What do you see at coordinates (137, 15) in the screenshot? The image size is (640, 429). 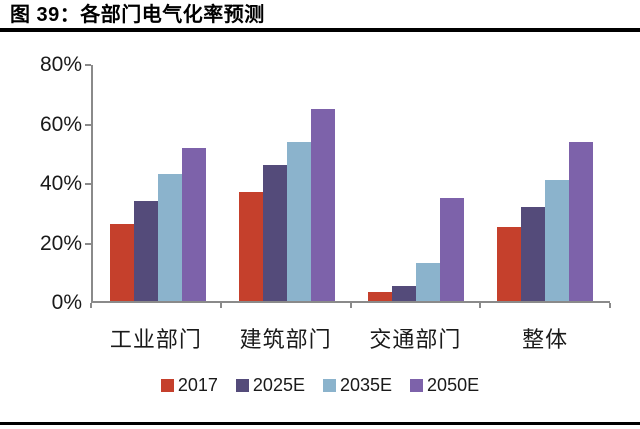 I see `figure-title: 图 39：各部门电气化率预测` at bounding box center [137, 15].